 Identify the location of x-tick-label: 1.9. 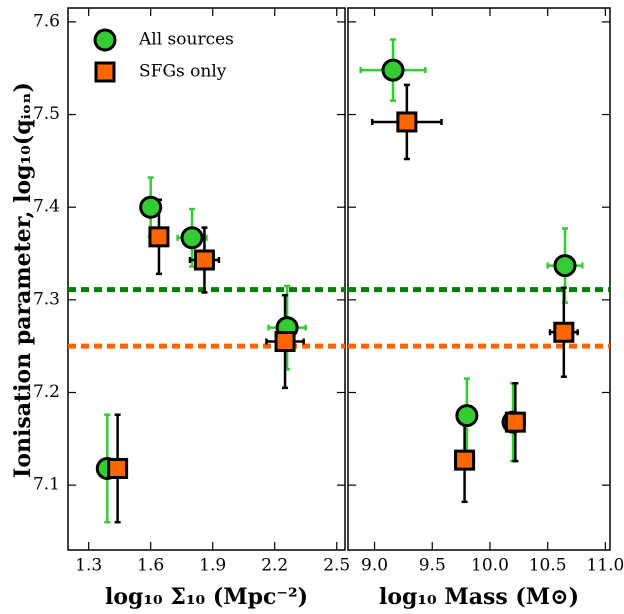
(212, 566).